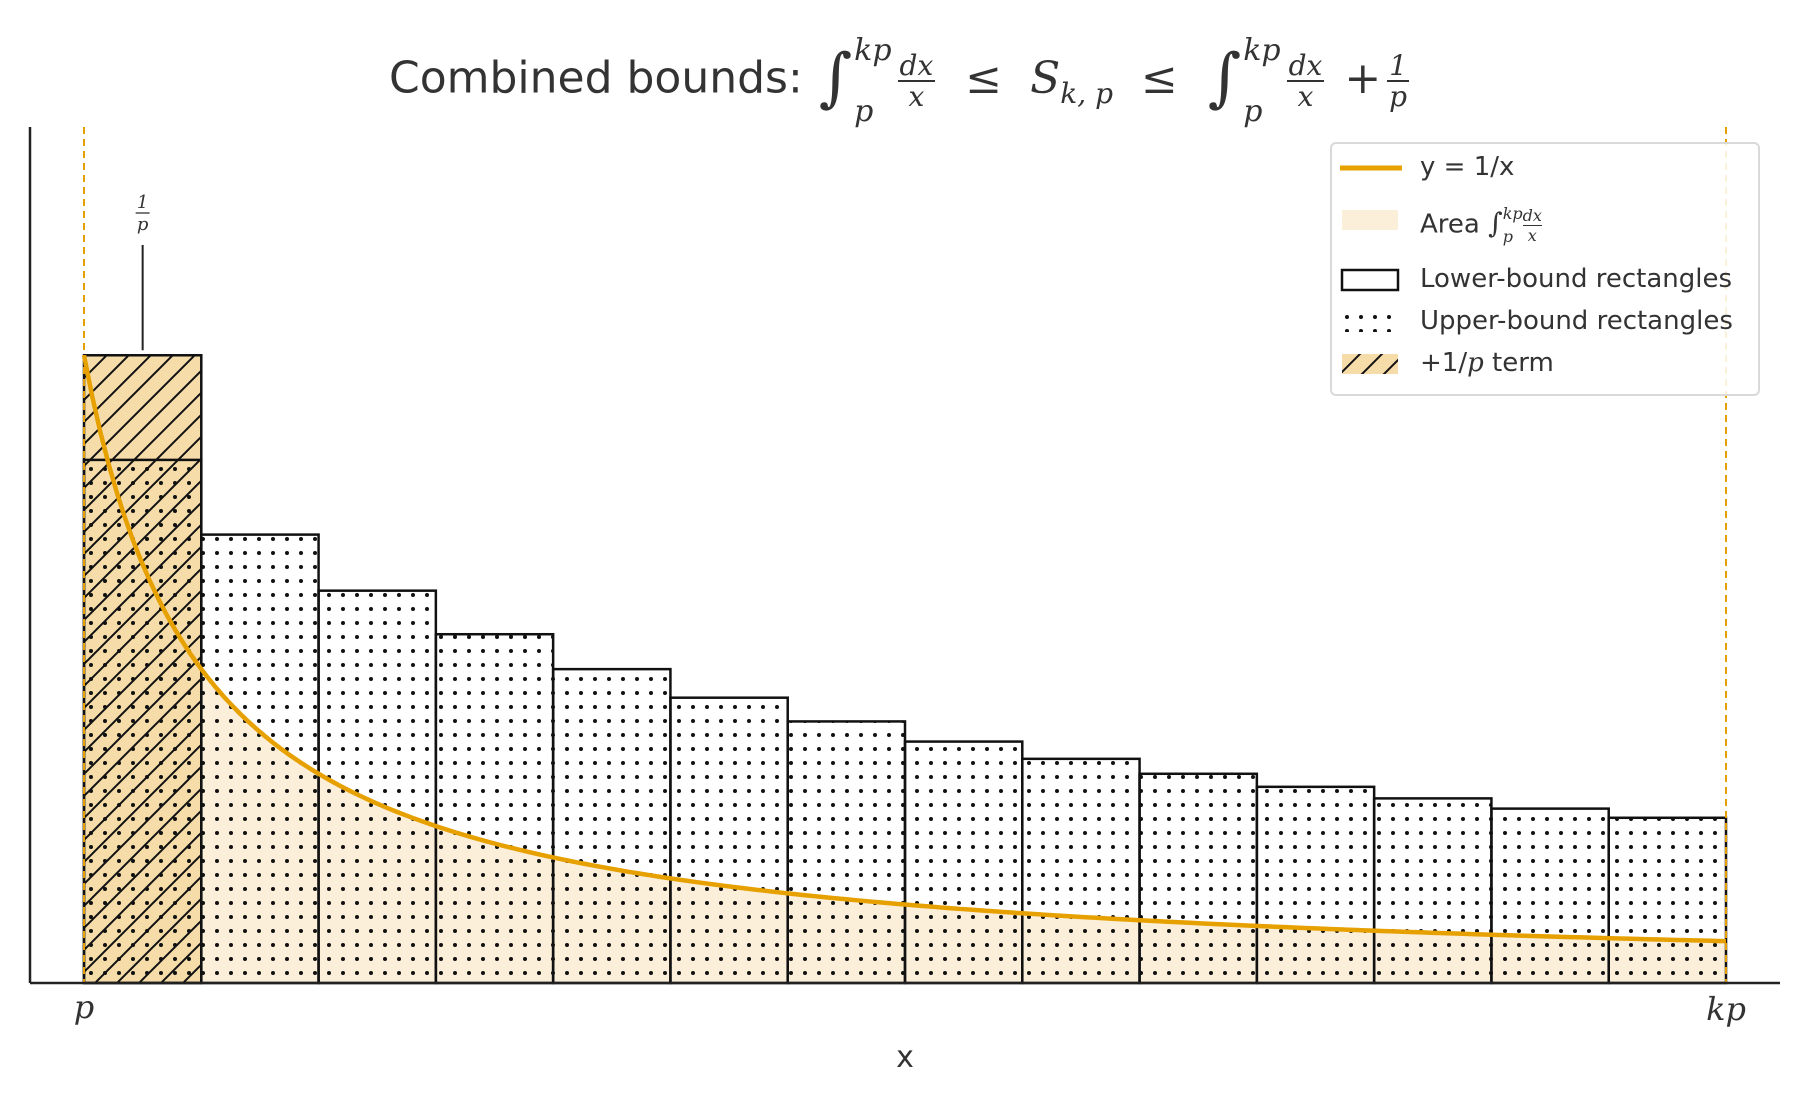 This screenshot has width=1800, height=1100. I want to click on legend-term-p: p, so click(1475, 363).